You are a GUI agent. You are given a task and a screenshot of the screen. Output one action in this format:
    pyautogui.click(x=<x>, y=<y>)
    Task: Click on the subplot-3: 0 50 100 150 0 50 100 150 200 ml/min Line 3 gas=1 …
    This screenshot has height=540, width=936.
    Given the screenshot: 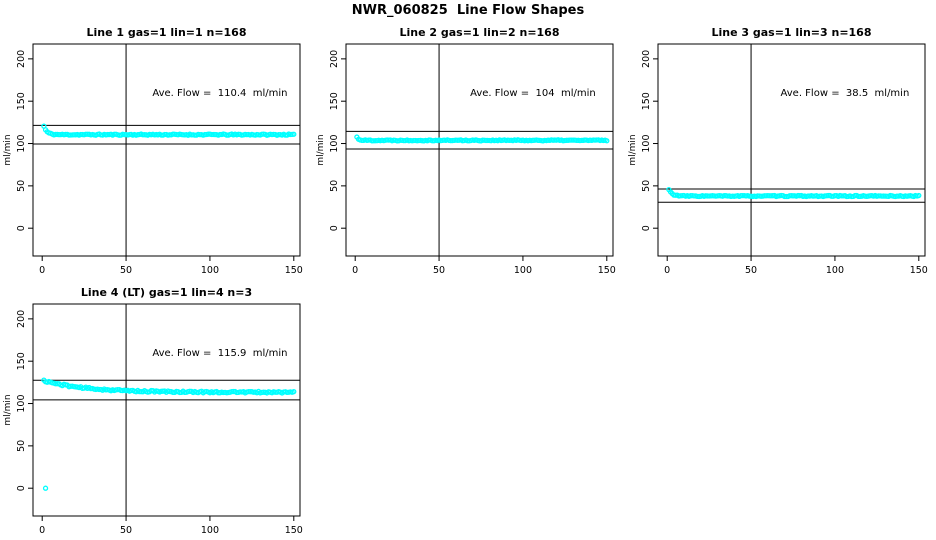 What is the action you would take?
    pyautogui.click(x=778, y=151)
    